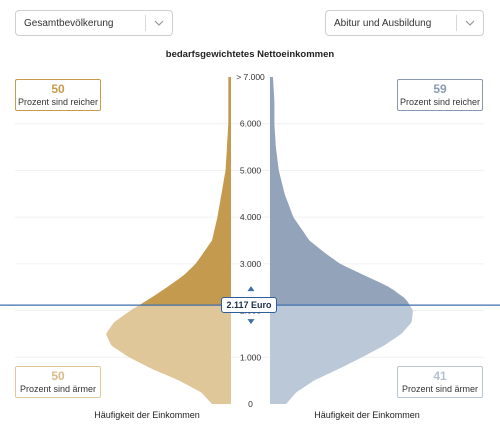  What do you see at coordinates (340, 191) in the screenshot?
I see `right-upper-area` at bounding box center [340, 191].